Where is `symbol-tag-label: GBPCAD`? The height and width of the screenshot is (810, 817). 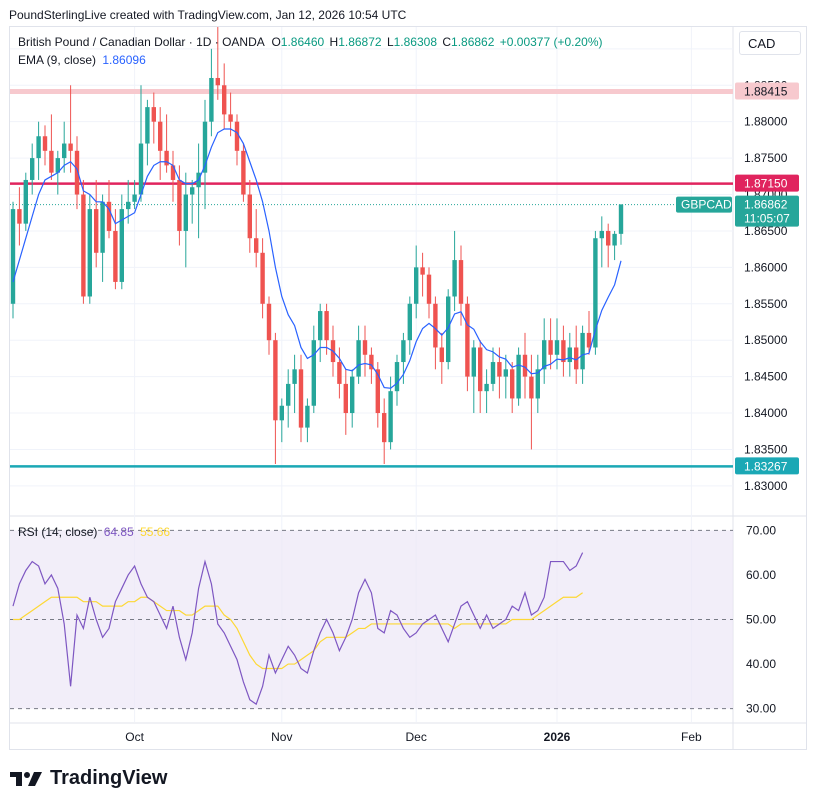
symbol-tag-label: GBPCAD is located at coordinates (706, 205).